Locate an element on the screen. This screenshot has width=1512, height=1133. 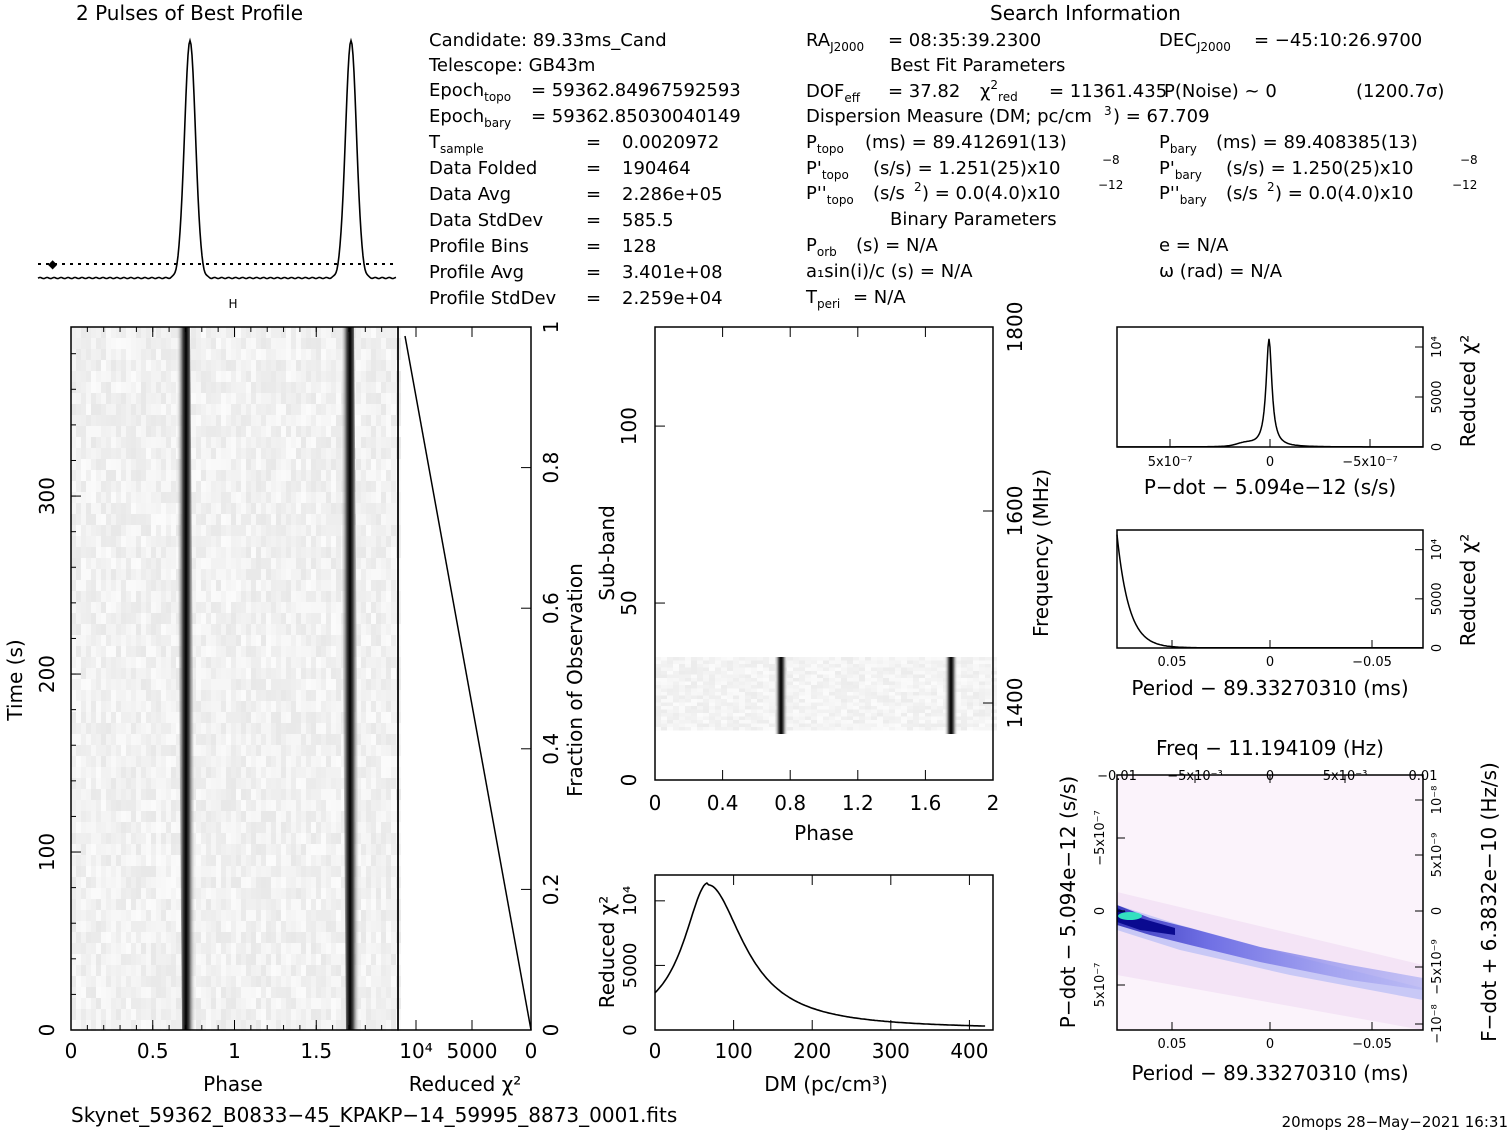
time-tick-label: 300 is located at coordinates (47, 496).